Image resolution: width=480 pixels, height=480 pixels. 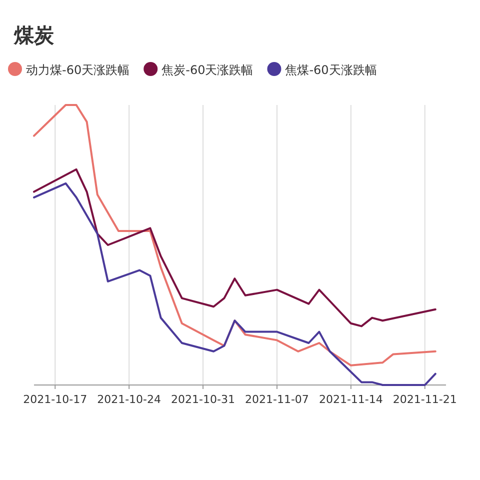 What do you see at coordinates (331, 70) in the screenshot?
I see `legend-label: 焦煤-60天涨跌幅` at bounding box center [331, 70].